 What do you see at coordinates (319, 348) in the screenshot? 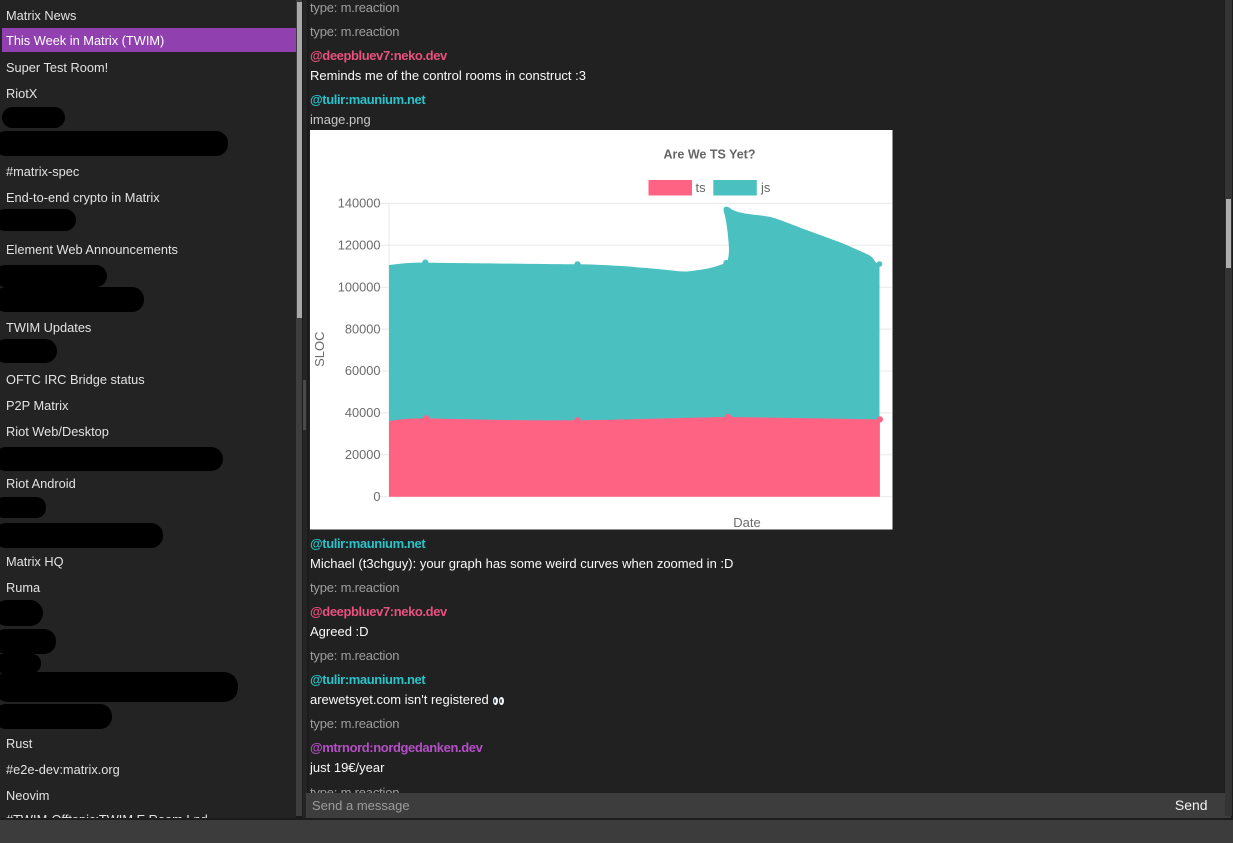
I see `svg-text: SLOC` at bounding box center [319, 348].